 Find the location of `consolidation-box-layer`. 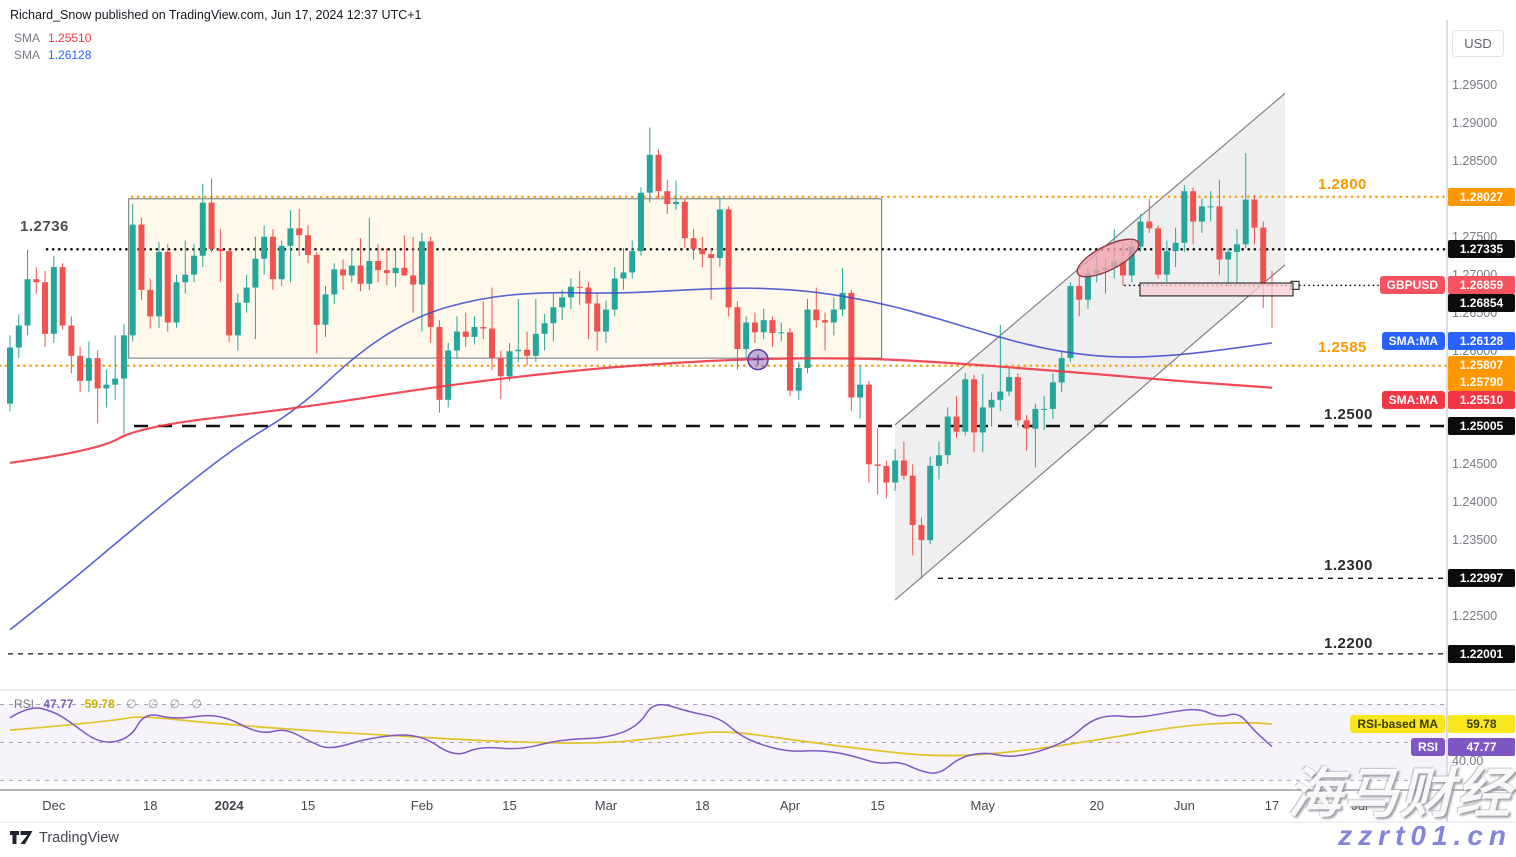

consolidation-box-layer is located at coordinates (505, 278).